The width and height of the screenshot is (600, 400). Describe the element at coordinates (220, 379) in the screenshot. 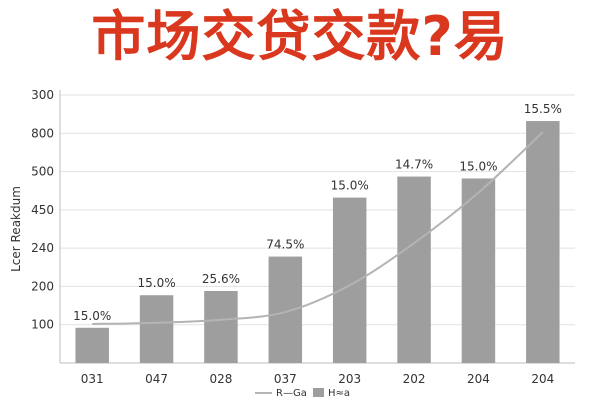

I see `x-tick-label: 028` at that location.